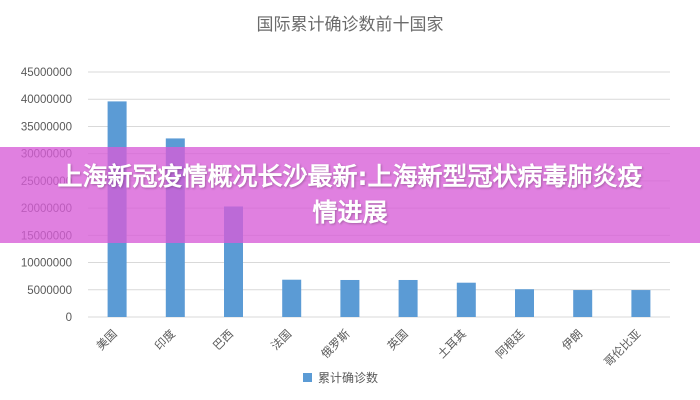 The image size is (700, 400). I want to click on legend-swatch, so click(307, 377).